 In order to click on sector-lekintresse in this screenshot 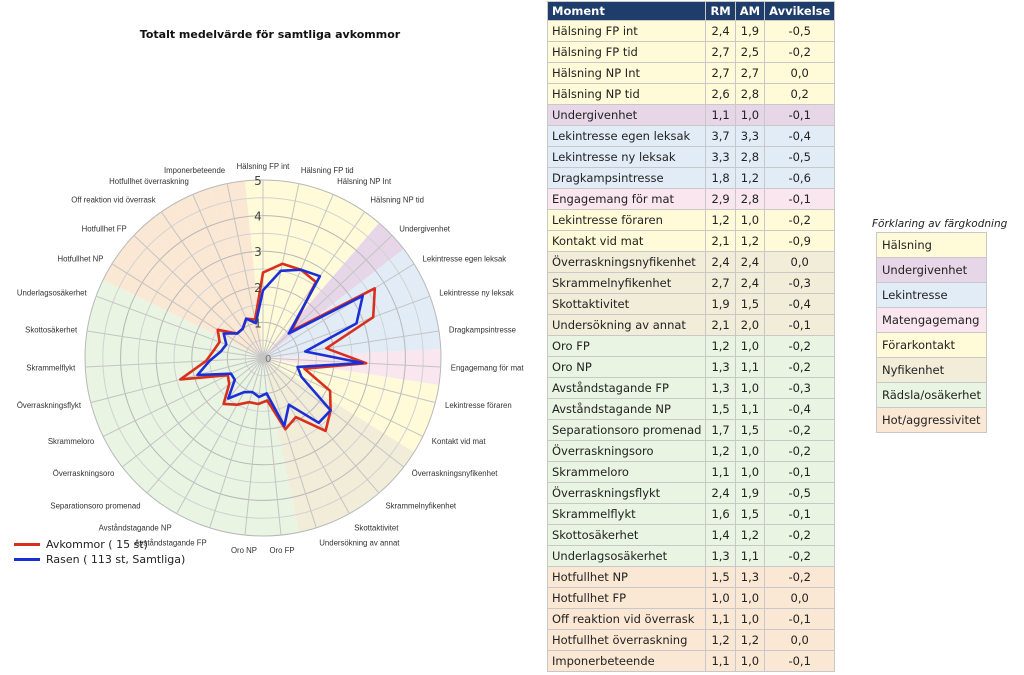, I will do `click(352, 335)`.